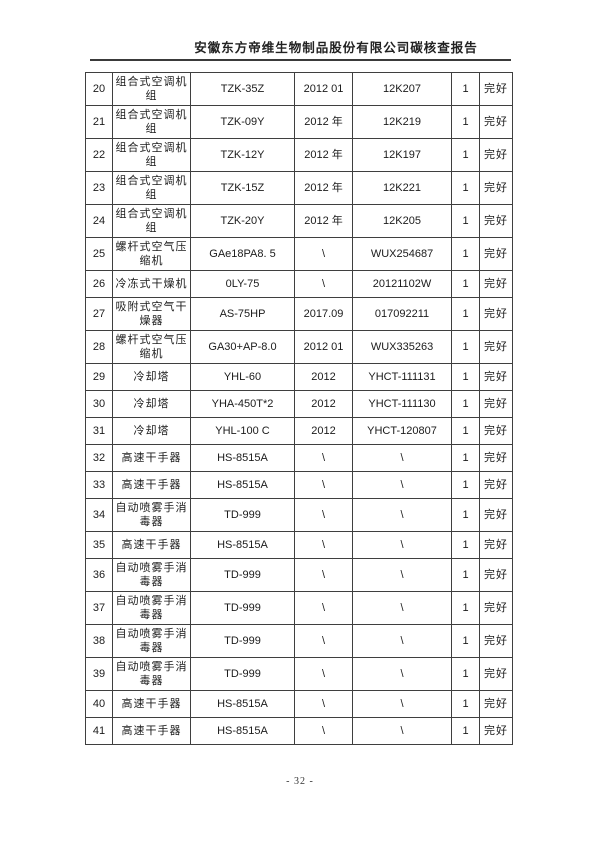 The image size is (600, 848). Describe the element at coordinates (99, 731) in the screenshot. I see `cell-no: 41` at that location.